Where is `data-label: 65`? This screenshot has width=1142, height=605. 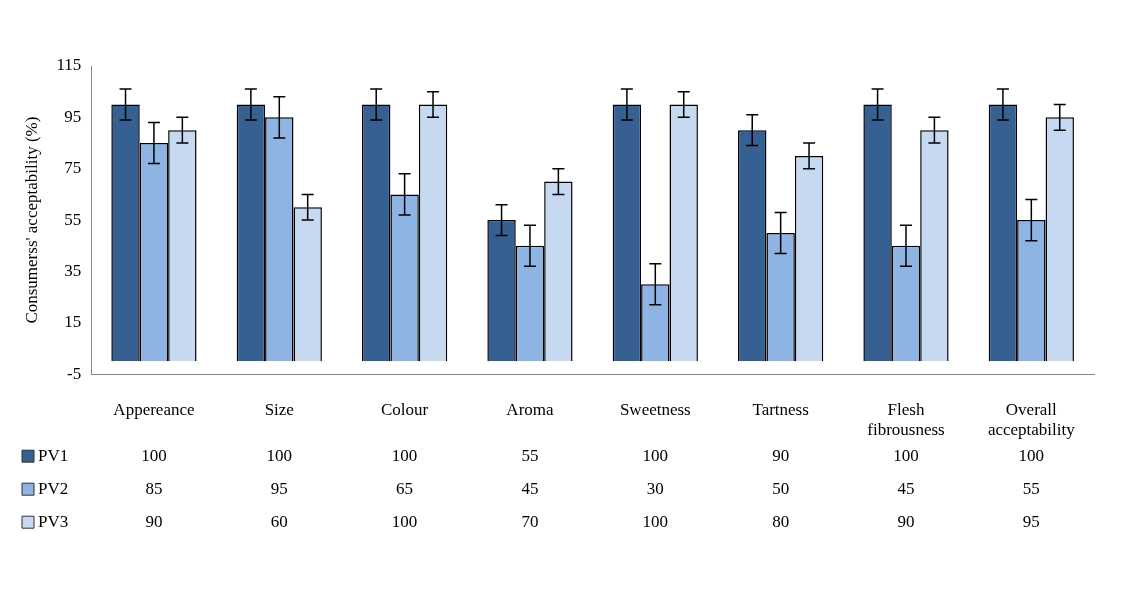 data-label: 65 is located at coordinates (405, 488).